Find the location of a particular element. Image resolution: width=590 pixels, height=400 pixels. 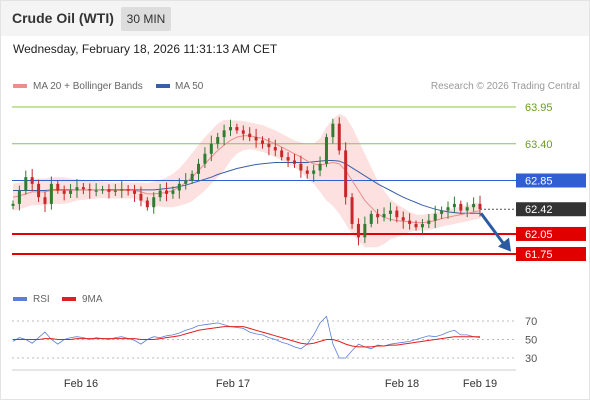

x-tick-label-0: Feb 16 is located at coordinates (81, 384).